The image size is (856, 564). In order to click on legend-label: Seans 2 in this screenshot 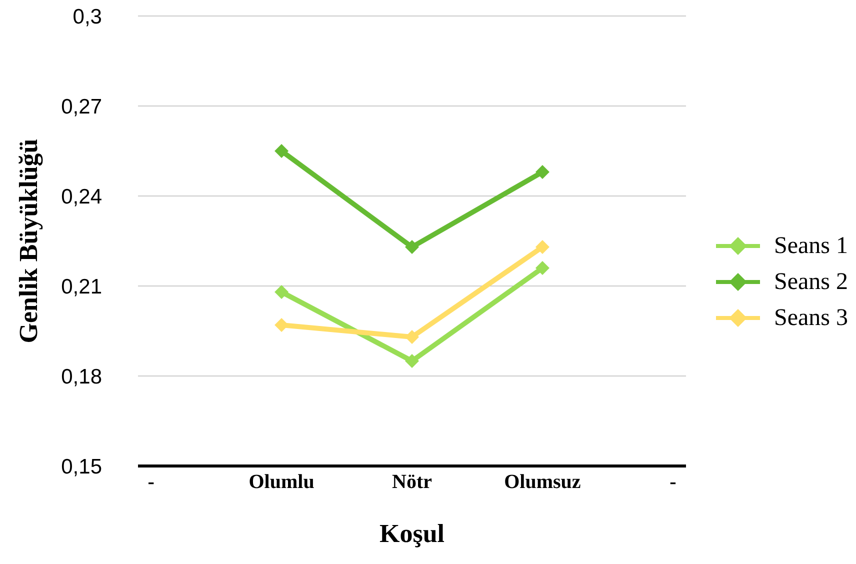, I will do `click(811, 282)`.